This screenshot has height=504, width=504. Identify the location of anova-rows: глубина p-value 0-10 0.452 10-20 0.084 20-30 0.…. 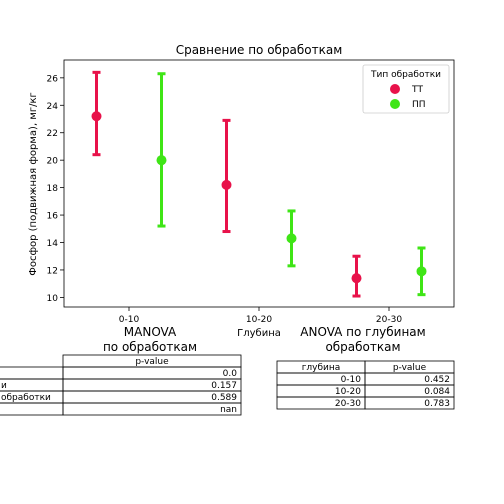
(365, 385).